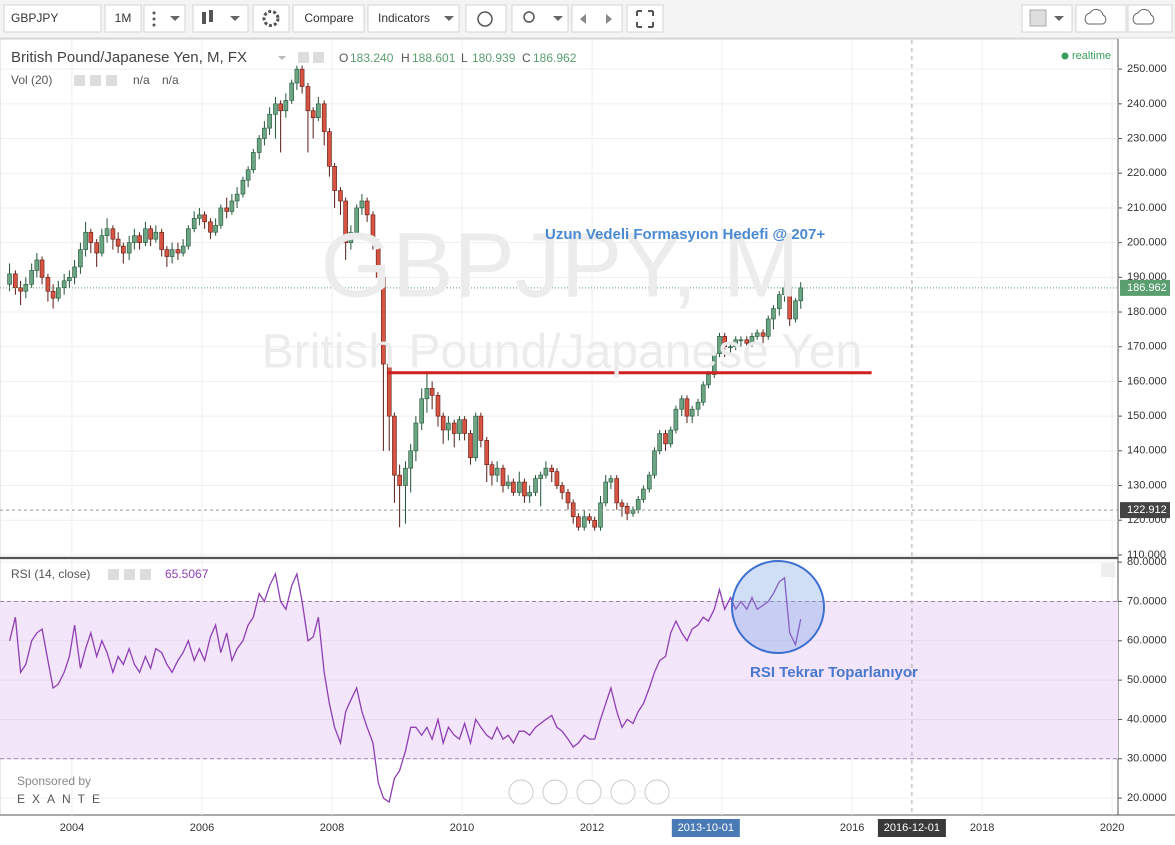  What do you see at coordinates (404, 18) in the screenshot?
I see `indicators: Indicators` at bounding box center [404, 18].